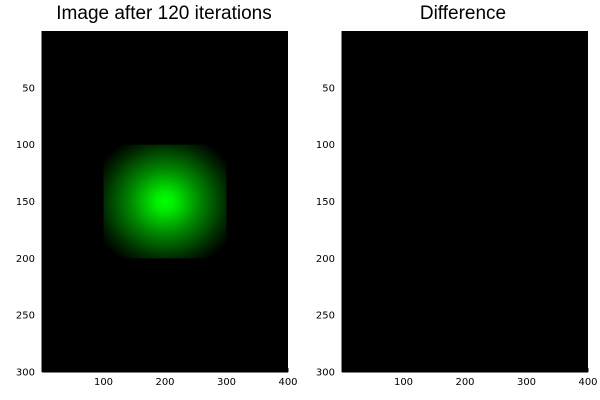  What do you see at coordinates (165, 201) in the screenshot?
I see `heatmap-green-patch` at bounding box center [165, 201].